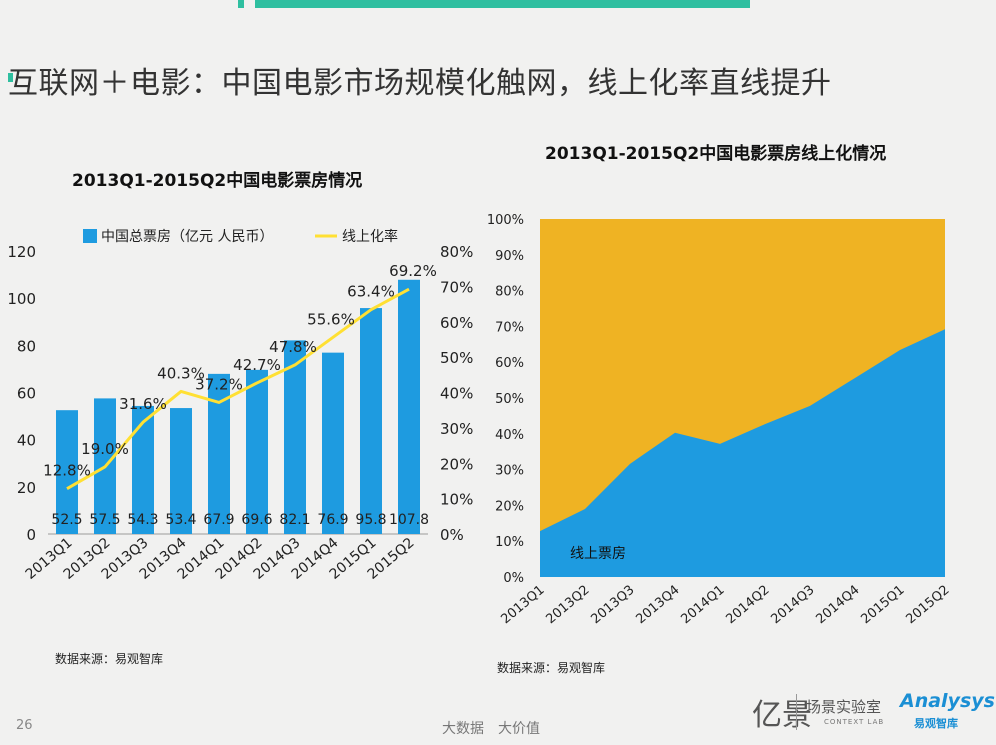 This screenshot has width=996, height=745. Describe the element at coordinates (293, 347) in the screenshot. I see `rate-label: 47.8%` at that location.